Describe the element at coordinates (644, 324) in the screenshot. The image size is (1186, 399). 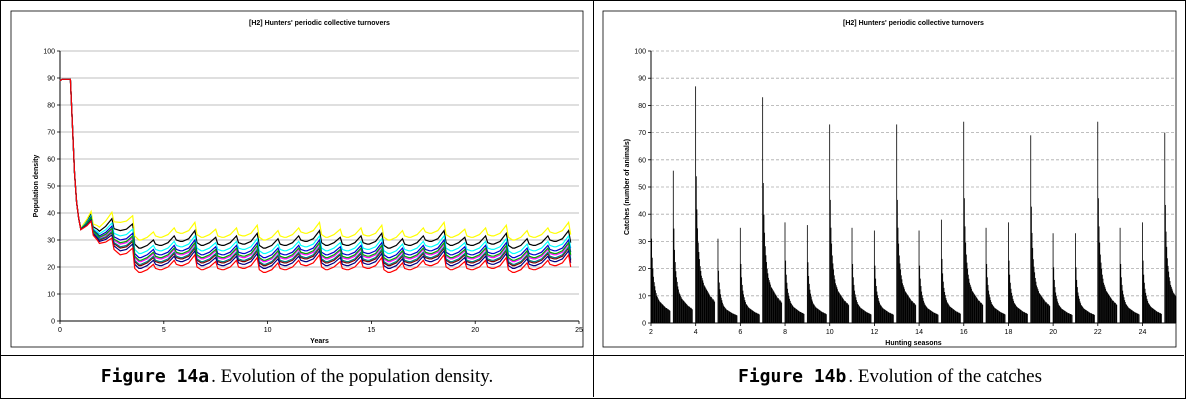
I see `y-tick-label: 0` at that location.